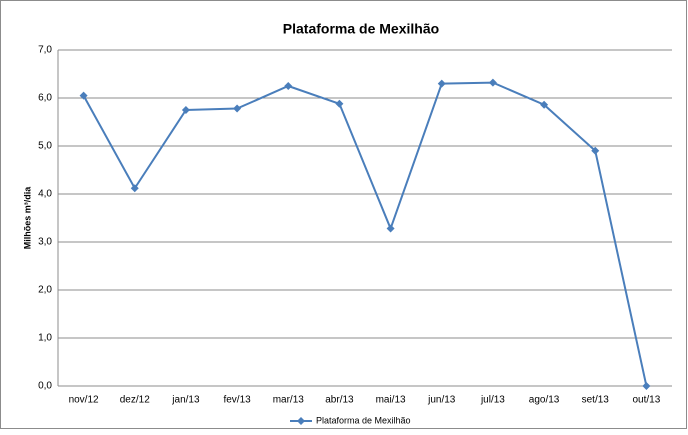 This screenshot has height=435, width=688. Describe the element at coordinates (361, 29) in the screenshot. I see `chart-title: Plataforma de Mexilhão` at that location.